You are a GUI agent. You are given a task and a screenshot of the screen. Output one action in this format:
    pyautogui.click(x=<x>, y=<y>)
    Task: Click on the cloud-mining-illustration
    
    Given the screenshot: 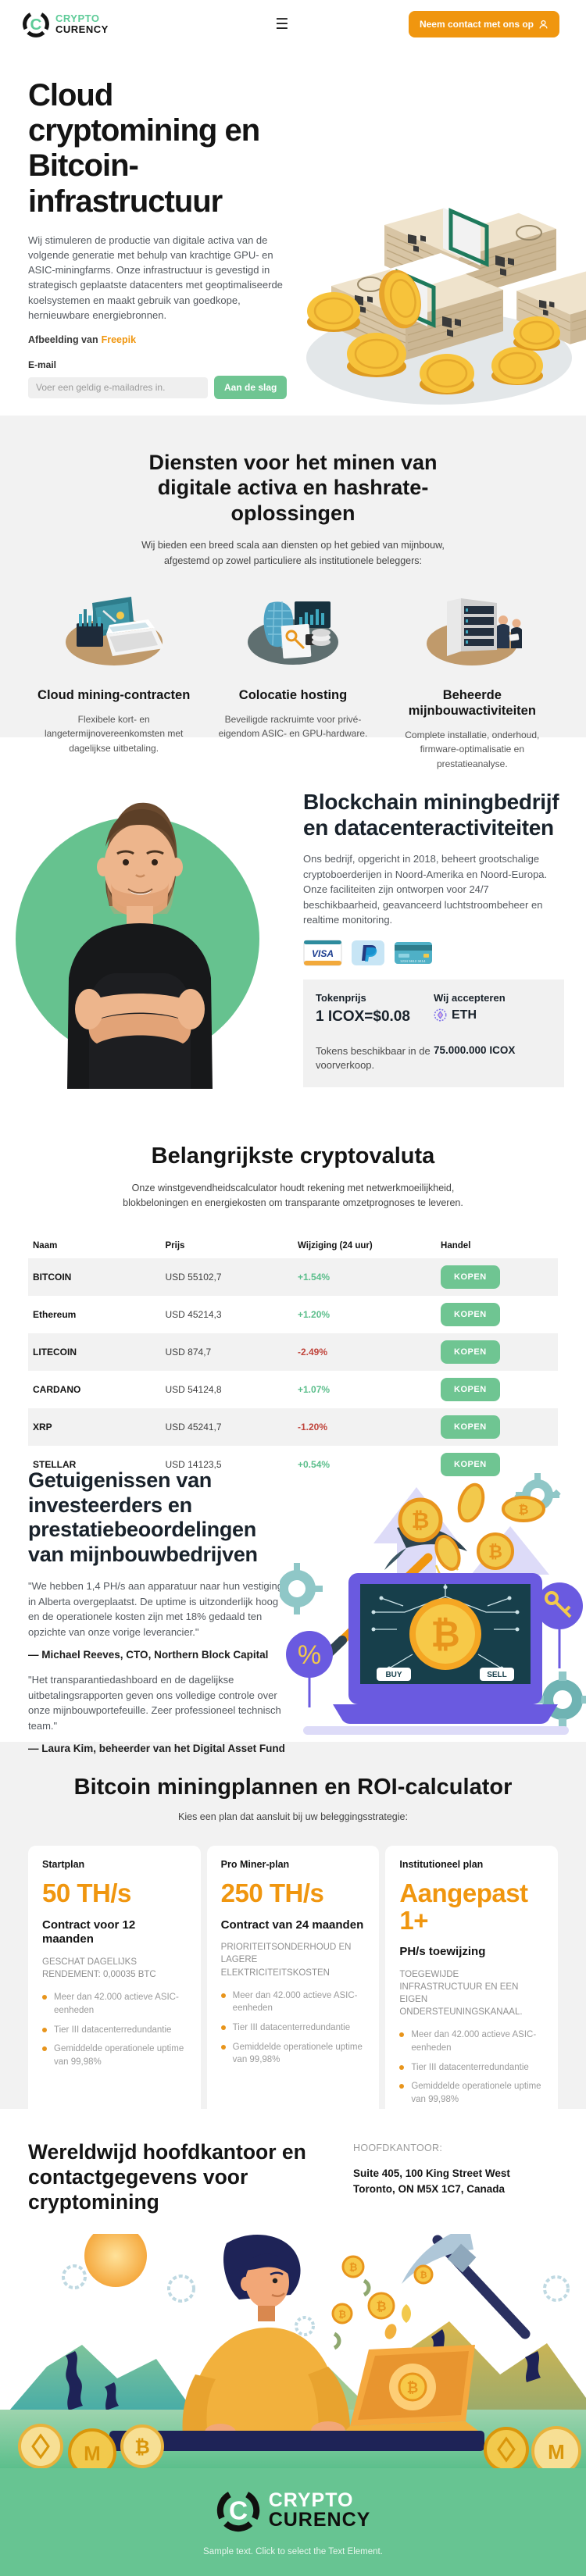 What is the action you would take?
    pyautogui.click(x=114, y=630)
    